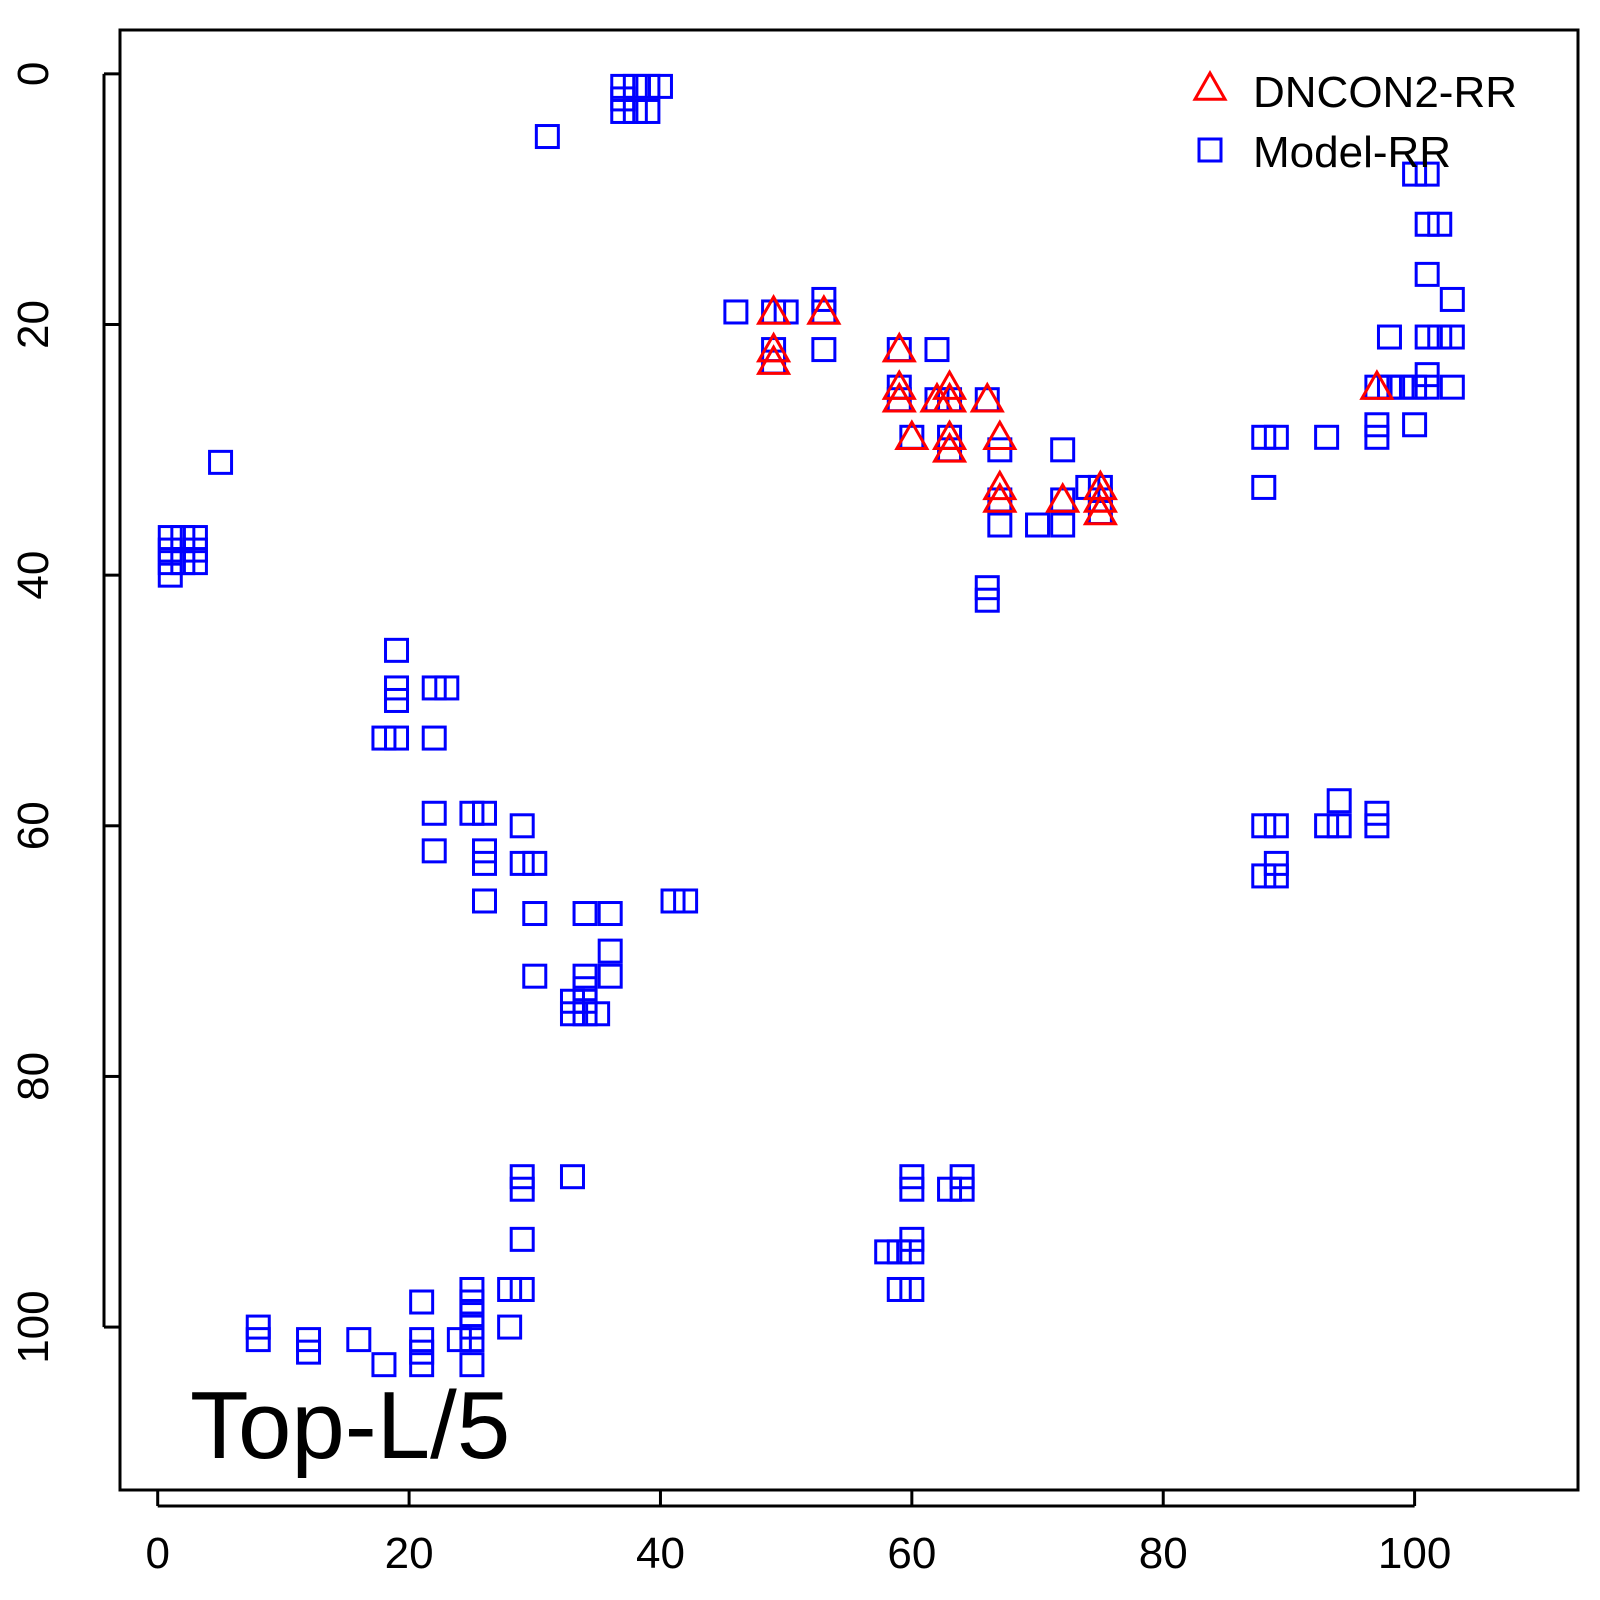 The image size is (1600, 1600). I want to click on y-tick-label: 0, so click(33, 74).